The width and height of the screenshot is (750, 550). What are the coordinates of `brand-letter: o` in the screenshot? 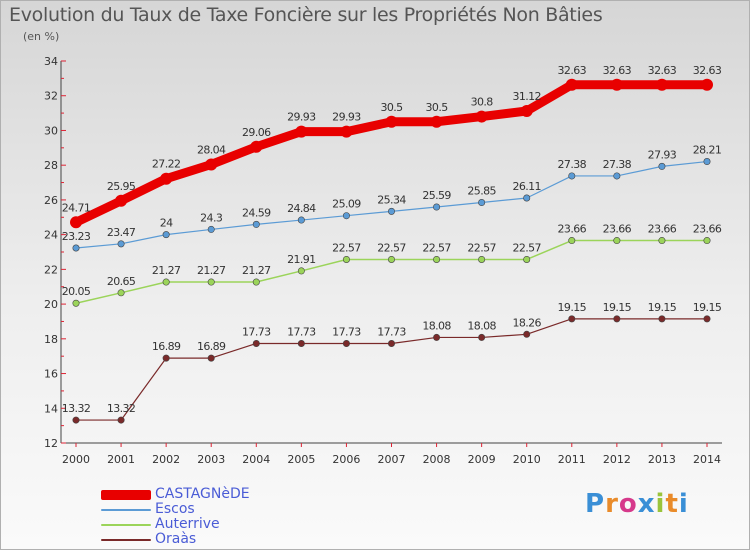 It's located at (628, 504).